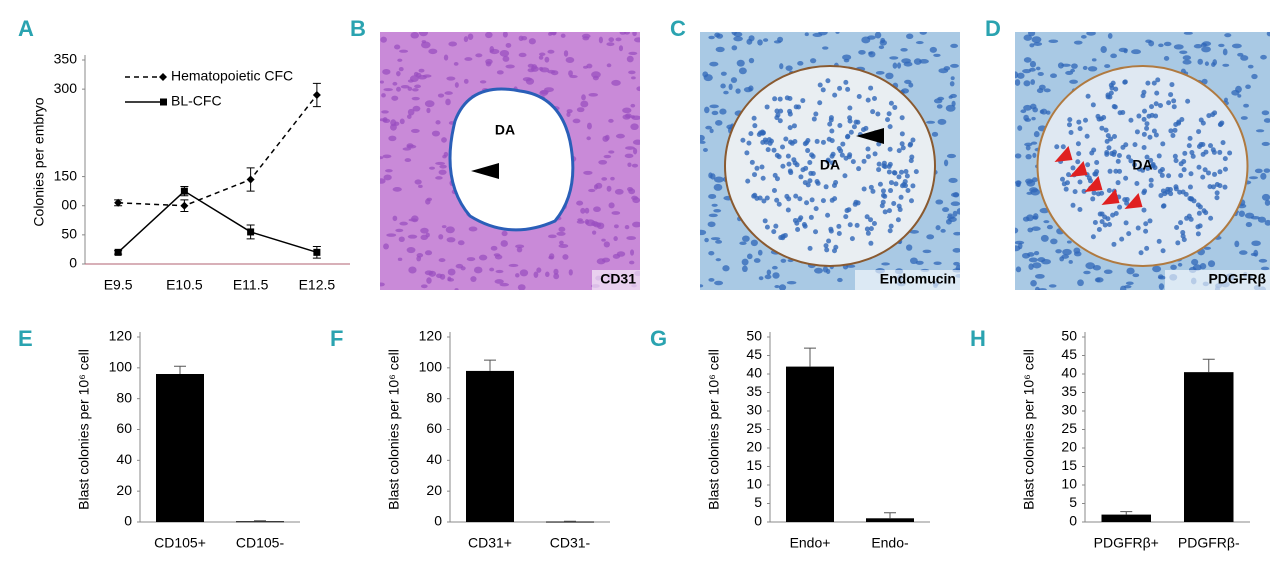 This screenshot has height=569, width=1280. I want to click on y-axis-label: Colonies per embryo, so click(39, 161).